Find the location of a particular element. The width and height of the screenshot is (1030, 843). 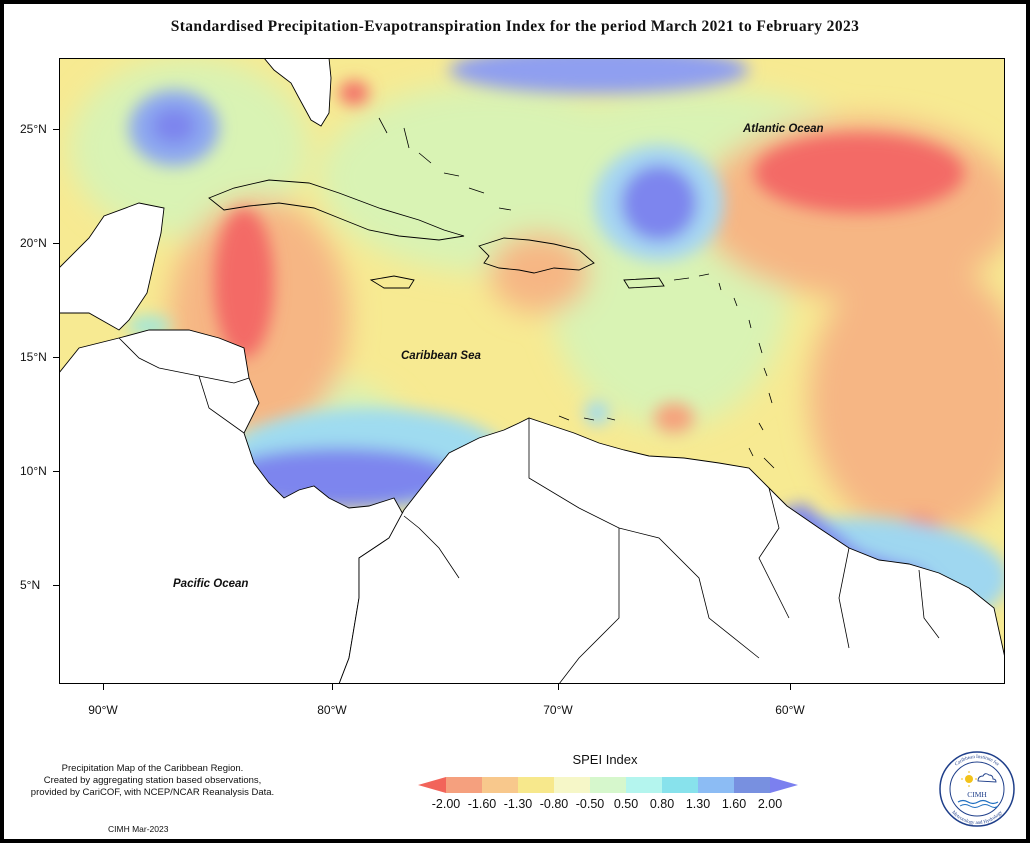

lat-tick-15: 15°N is located at coordinates (33, 357).